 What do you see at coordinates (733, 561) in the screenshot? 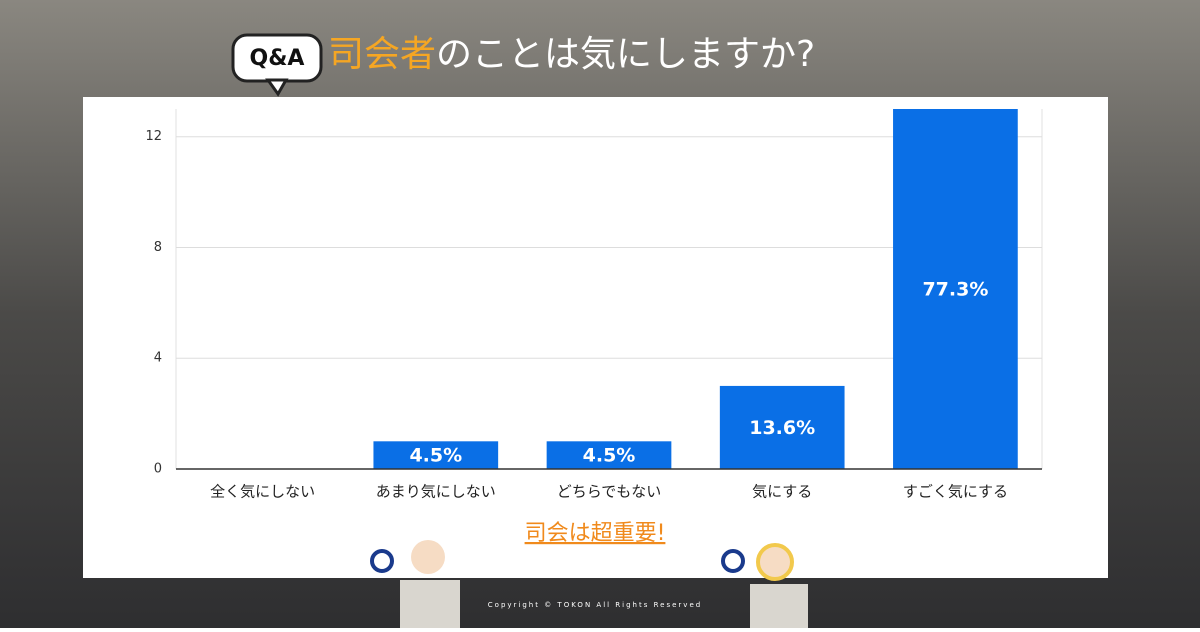
I see `sign-x` at bounding box center [733, 561].